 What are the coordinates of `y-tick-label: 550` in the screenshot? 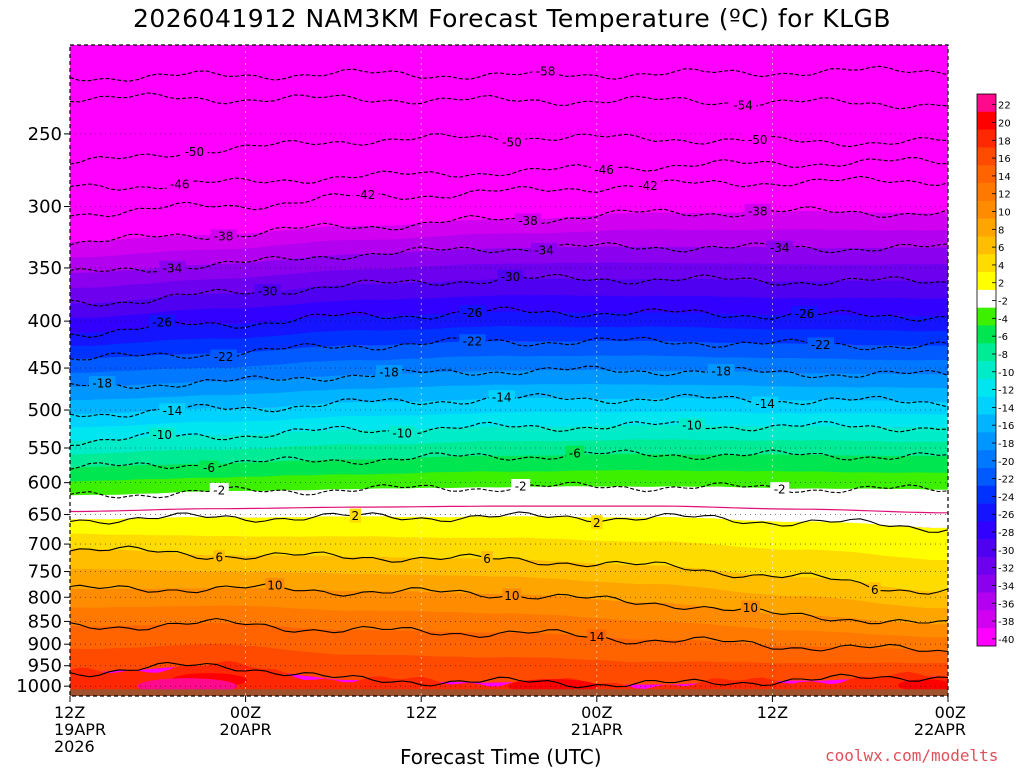 It's located at (45, 448).